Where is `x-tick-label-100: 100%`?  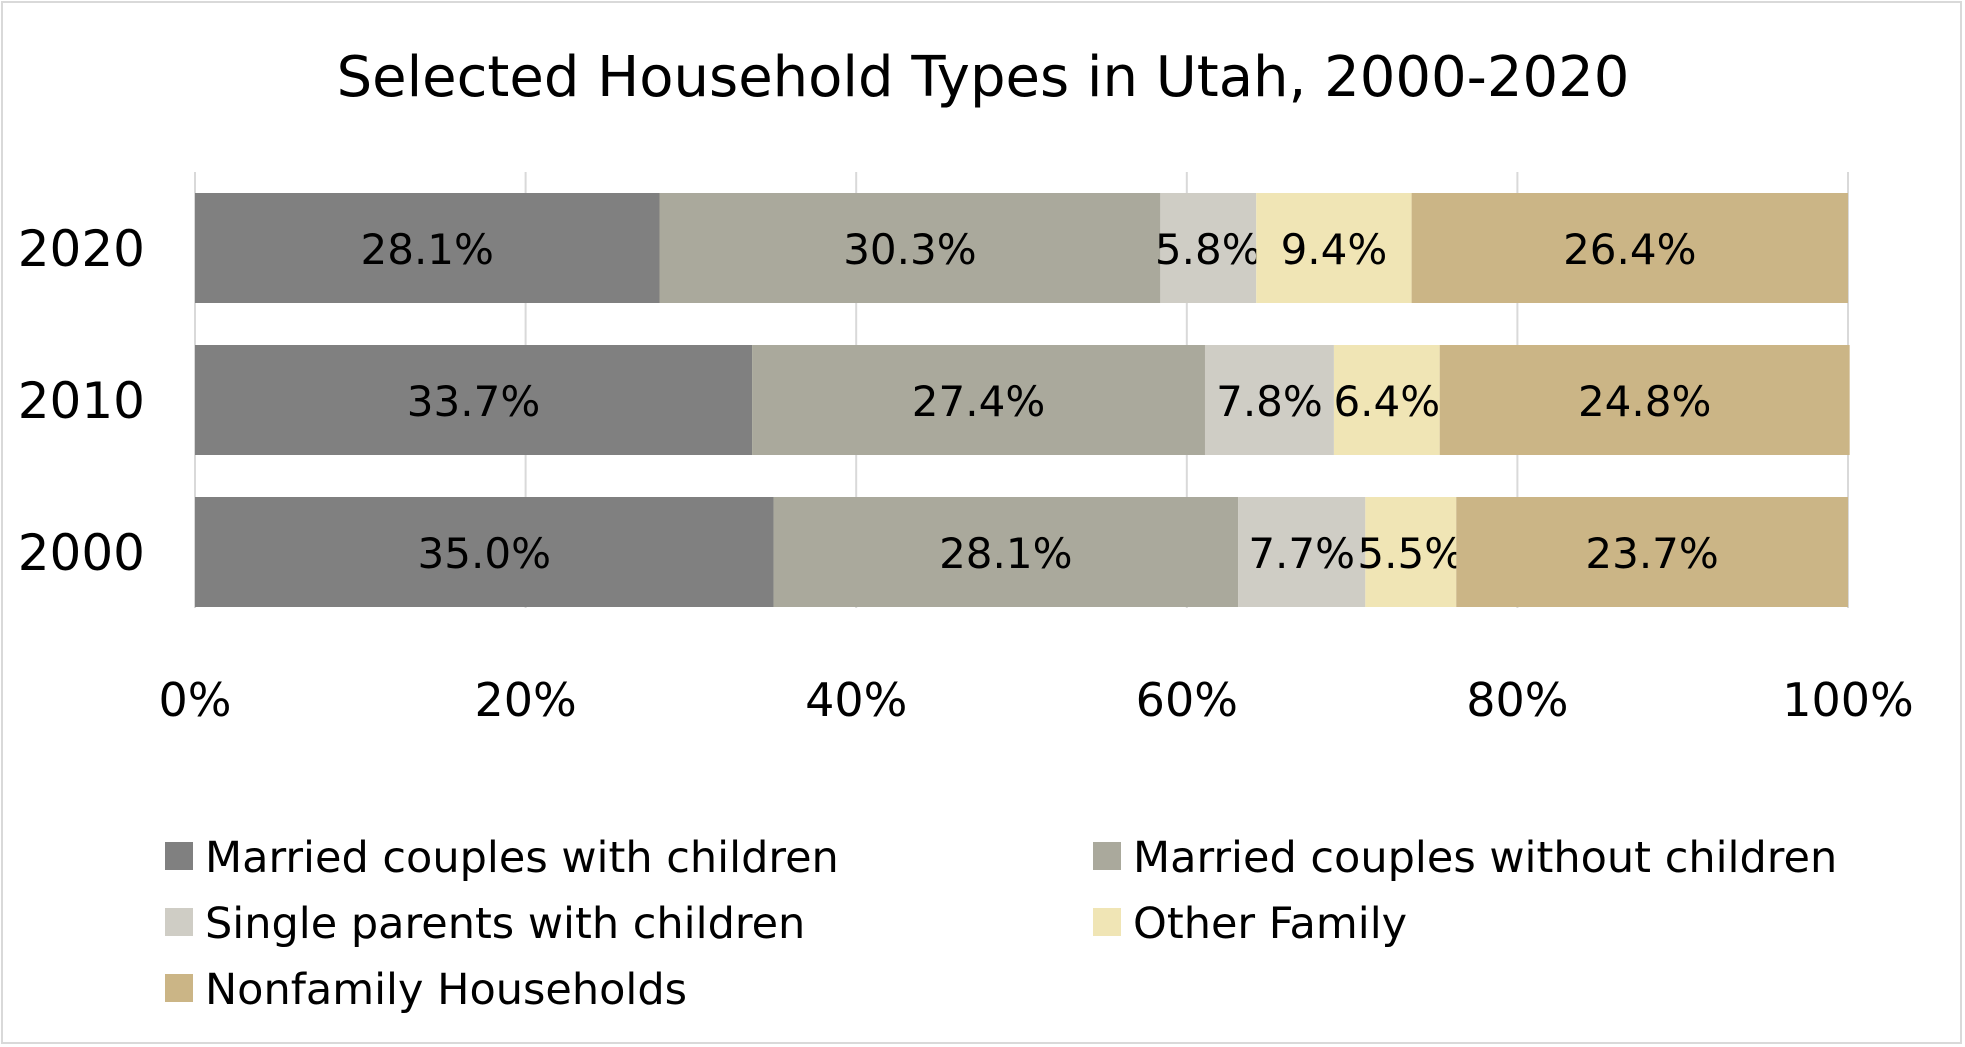
x-tick-label-100: 100% is located at coordinates (1848, 700).